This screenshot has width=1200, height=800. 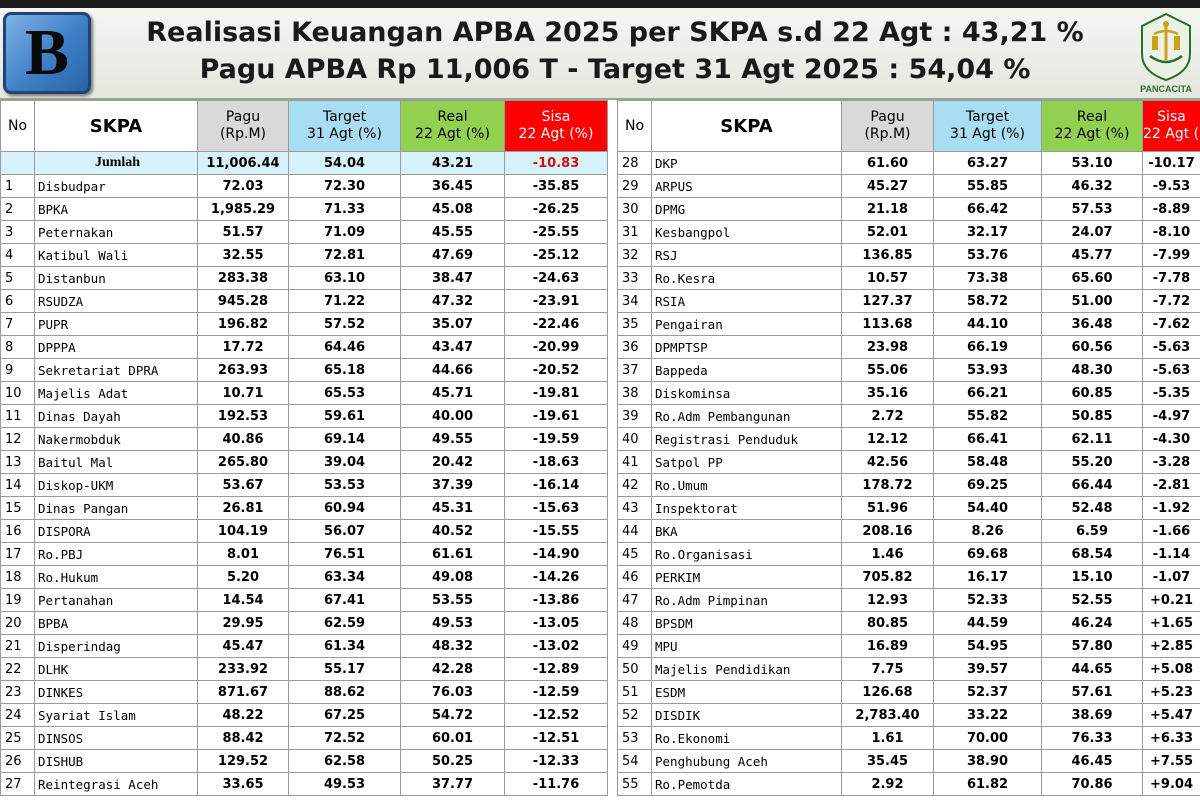 I want to click on row-real: 45.31, so click(x=452, y=508).